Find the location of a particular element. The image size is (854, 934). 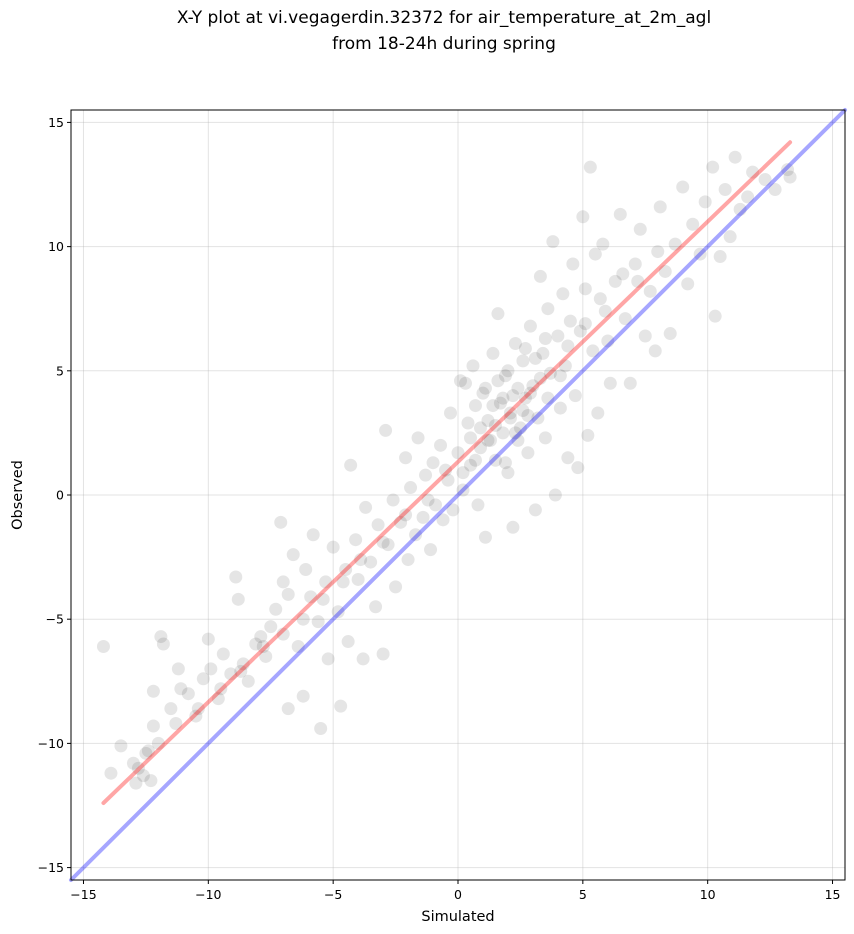

y-tick-label: 10 is located at coordinates (56, 246).